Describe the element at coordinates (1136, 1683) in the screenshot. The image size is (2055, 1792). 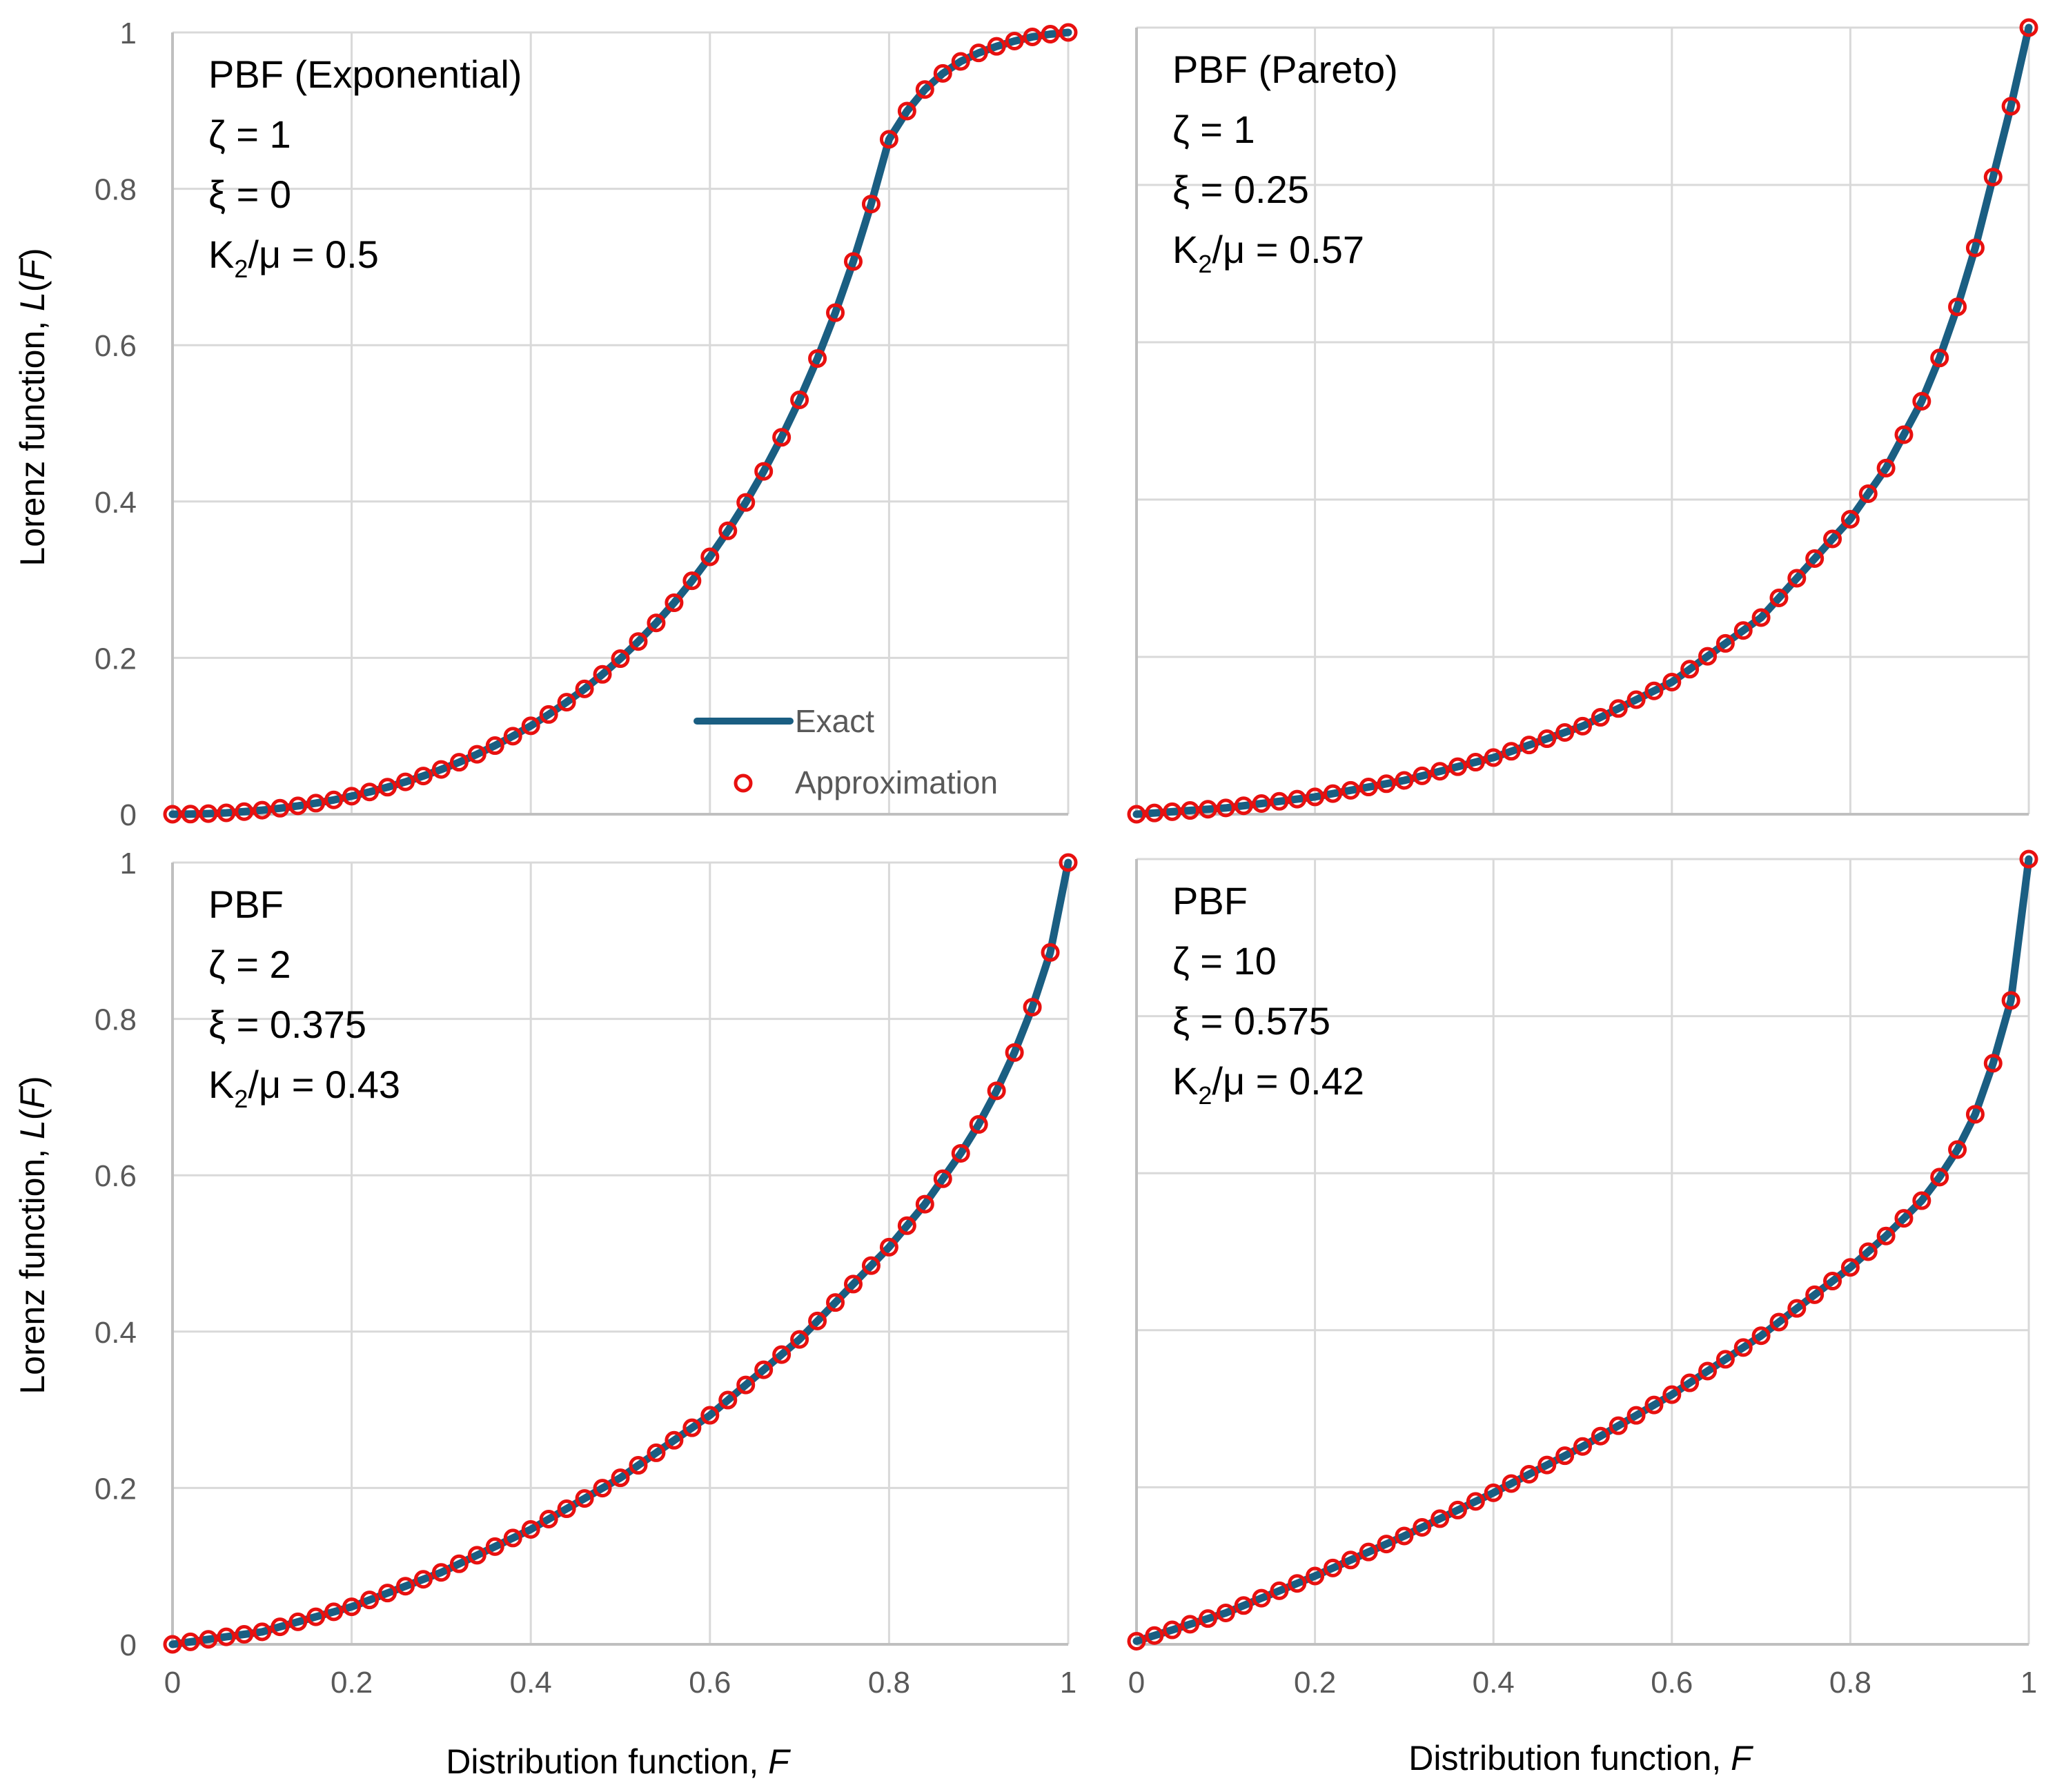
I see `x-tick-label: 0` at that location.